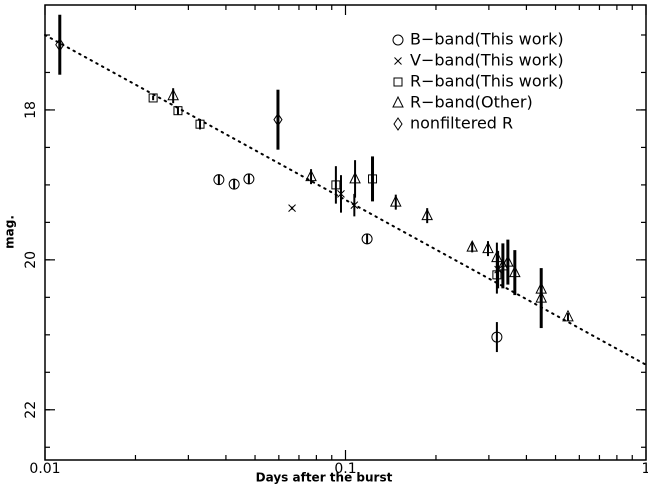  I want to click on x-axis-label: Days after the burst, so click(324, 478).